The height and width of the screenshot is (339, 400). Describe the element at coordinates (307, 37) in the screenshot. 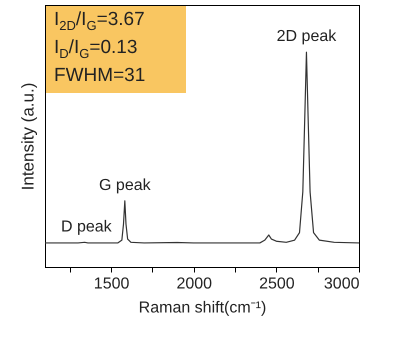

I see `annotation: 2D peak` at that location.